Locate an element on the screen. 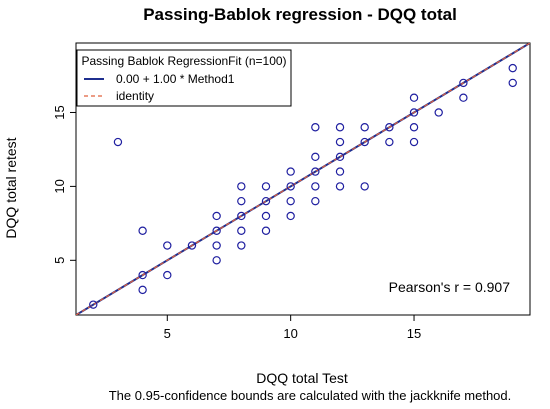 This screenshot has width=550, height=409. y-tick-label: 10 is located at coordinates (59, 186).